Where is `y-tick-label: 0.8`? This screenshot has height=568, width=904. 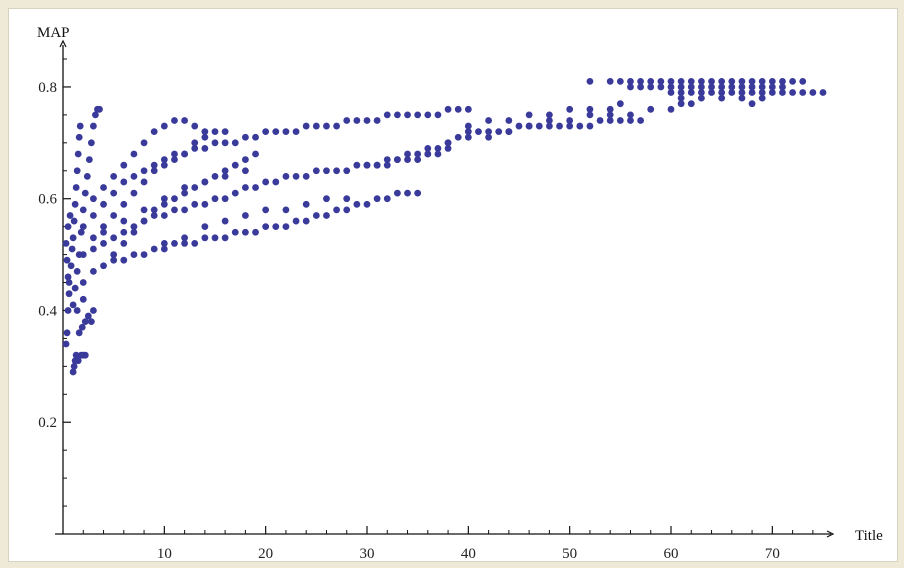 y-tick-label: 0.8 is located at coordinates (47, 88).